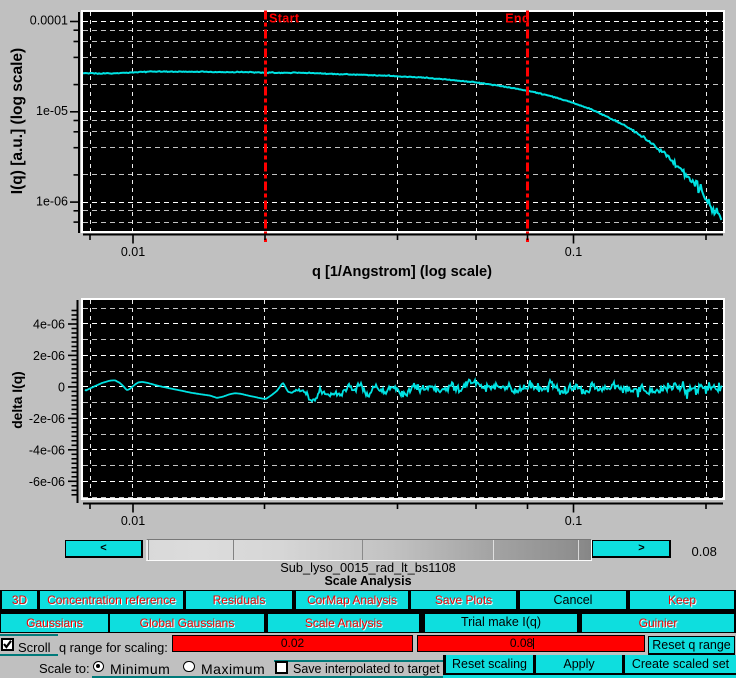  What do you see at coordinates (17, 121) in the screenshot?
I see `svg-text: I(q) [a.u.] (log scale)` at bounding box center [17, 121].